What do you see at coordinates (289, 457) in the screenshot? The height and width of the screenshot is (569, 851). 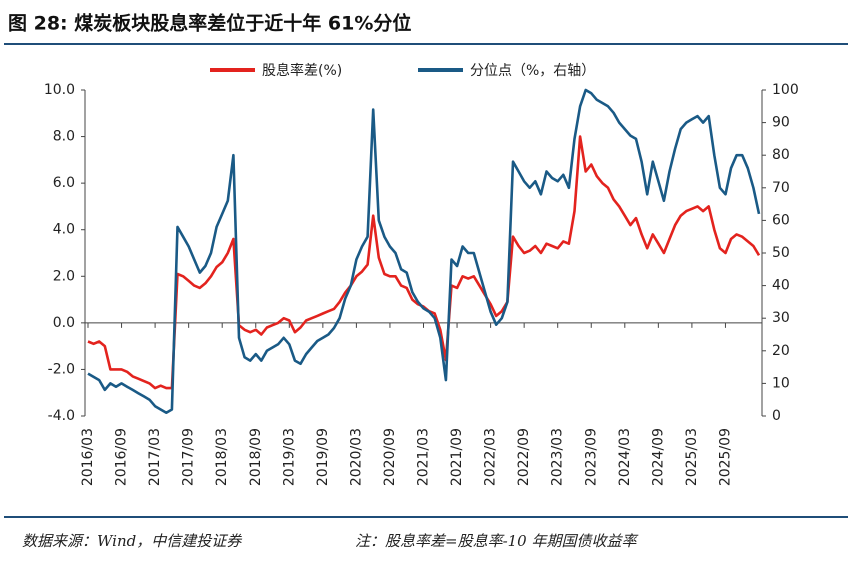 I see `x-tick-label: 2019/03` at bounding box center [289, 457].